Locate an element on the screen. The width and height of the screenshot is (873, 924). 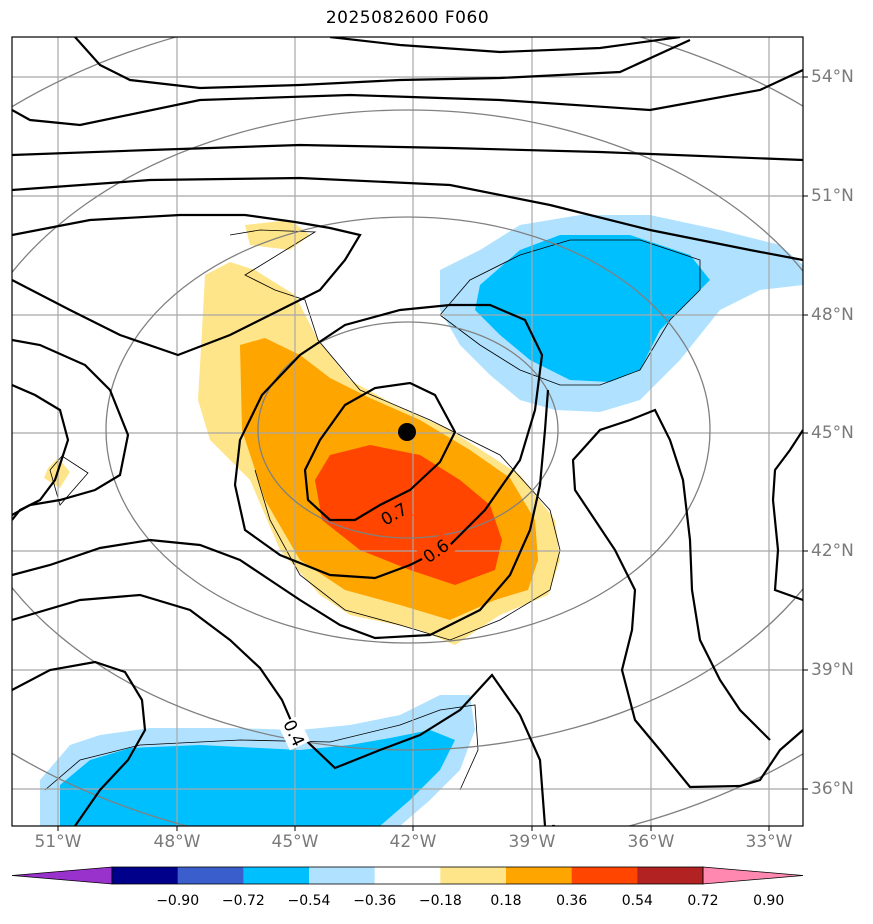
lon-label-33w: 33°W is located at coordinates (769, 842).